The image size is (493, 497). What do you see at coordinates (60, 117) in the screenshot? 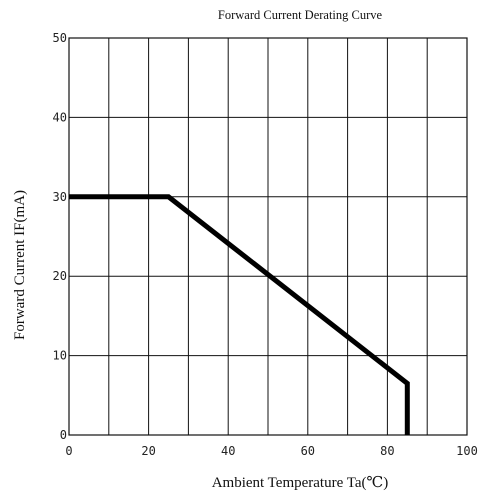
I see `y-tick-label: 40` at bounding box center [60, 117].